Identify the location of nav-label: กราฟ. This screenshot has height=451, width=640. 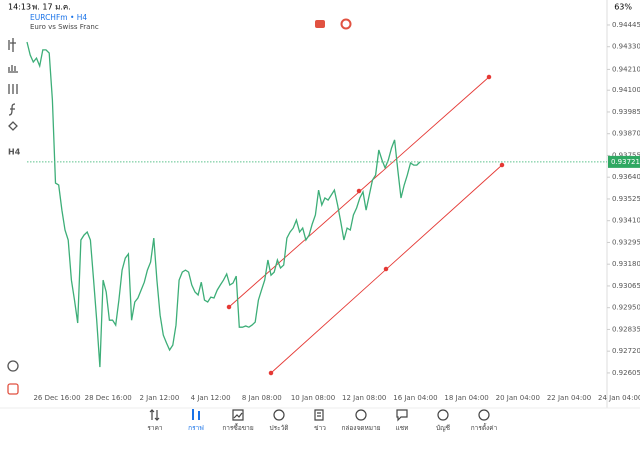
(196, 428).